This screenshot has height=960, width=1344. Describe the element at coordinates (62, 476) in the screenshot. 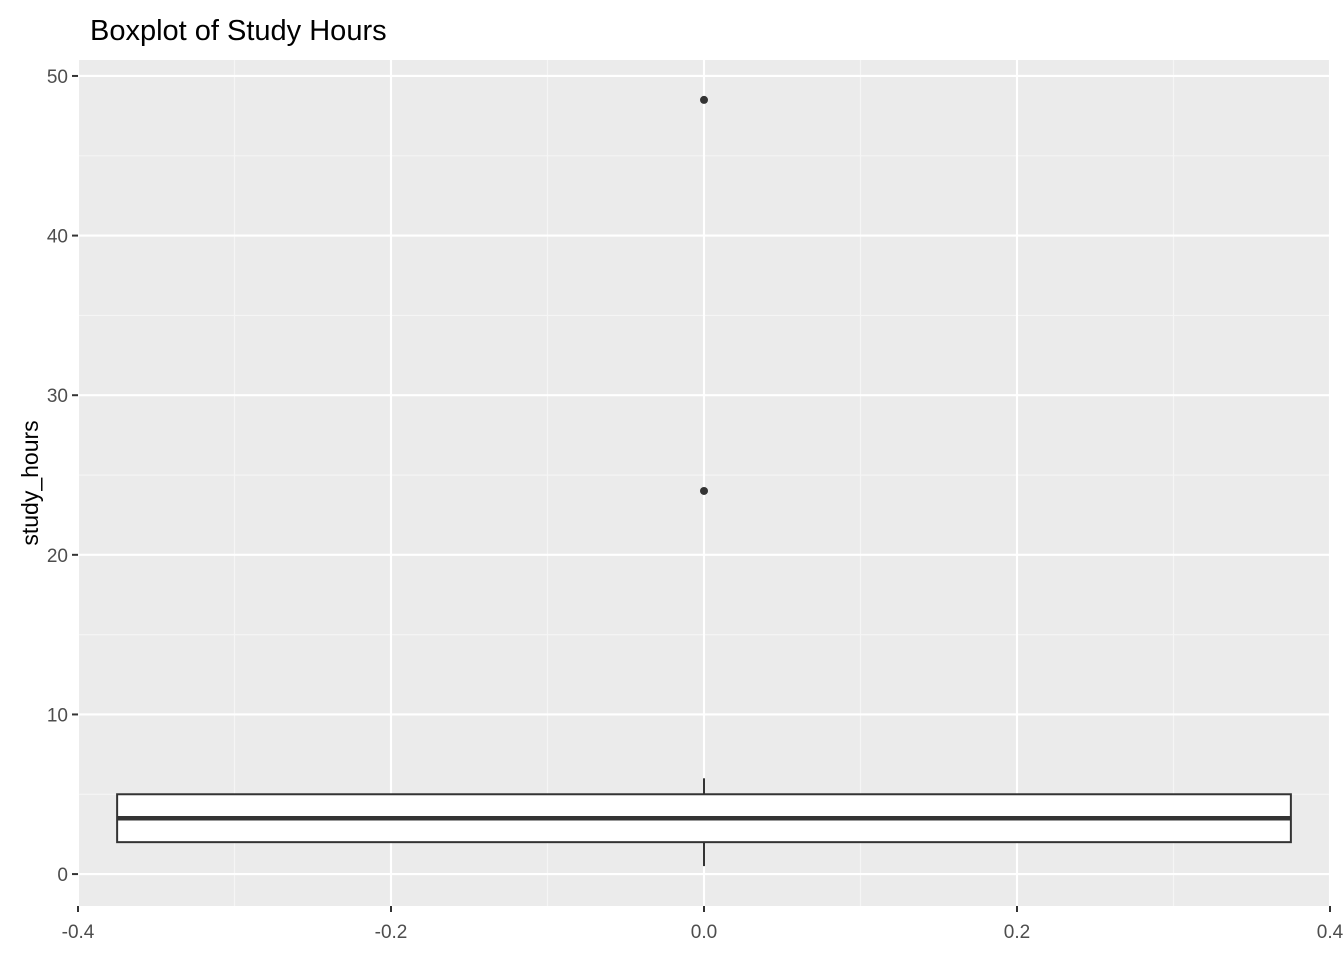

I see `y-axis: 0 10 20 30 40 50` at that location.